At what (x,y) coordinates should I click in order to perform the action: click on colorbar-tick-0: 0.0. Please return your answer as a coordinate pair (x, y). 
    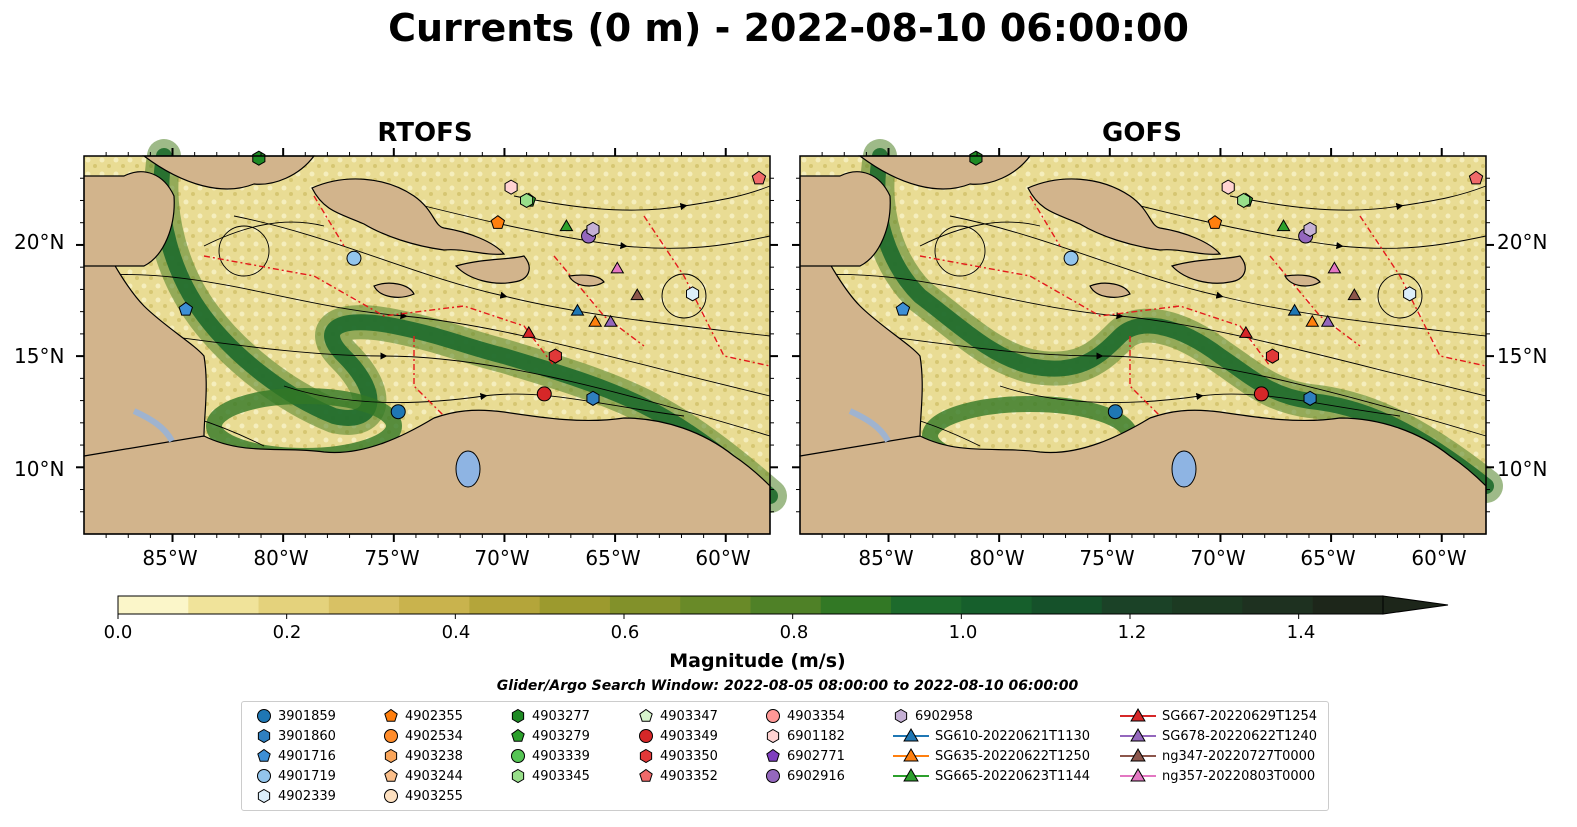
    Looking at the image, I should click on (118, 632).